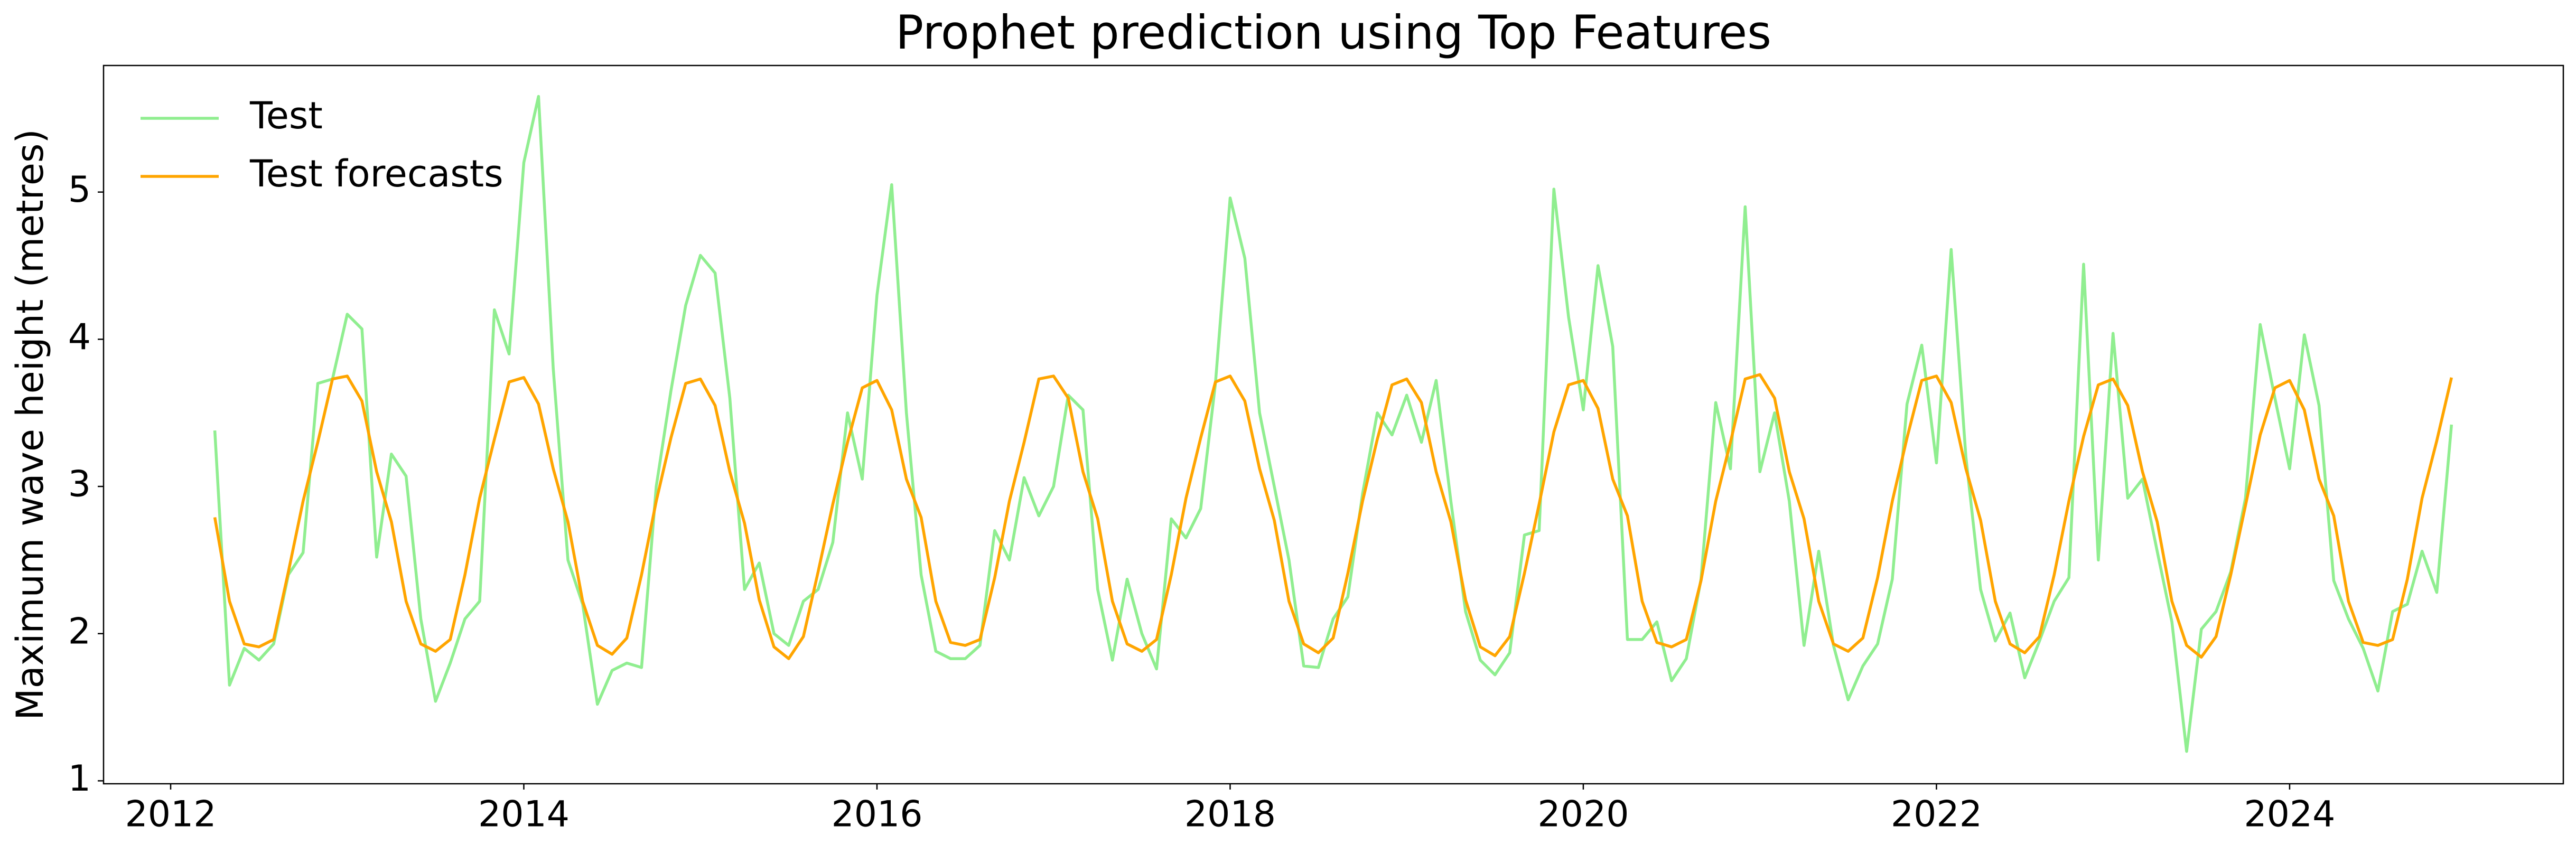 Image resolution: width=2576 pixels, height=854 pixels. Describe the element at coordinates (524, 815) in the screenshot. I see `x-tick-label: 2014` at that location.